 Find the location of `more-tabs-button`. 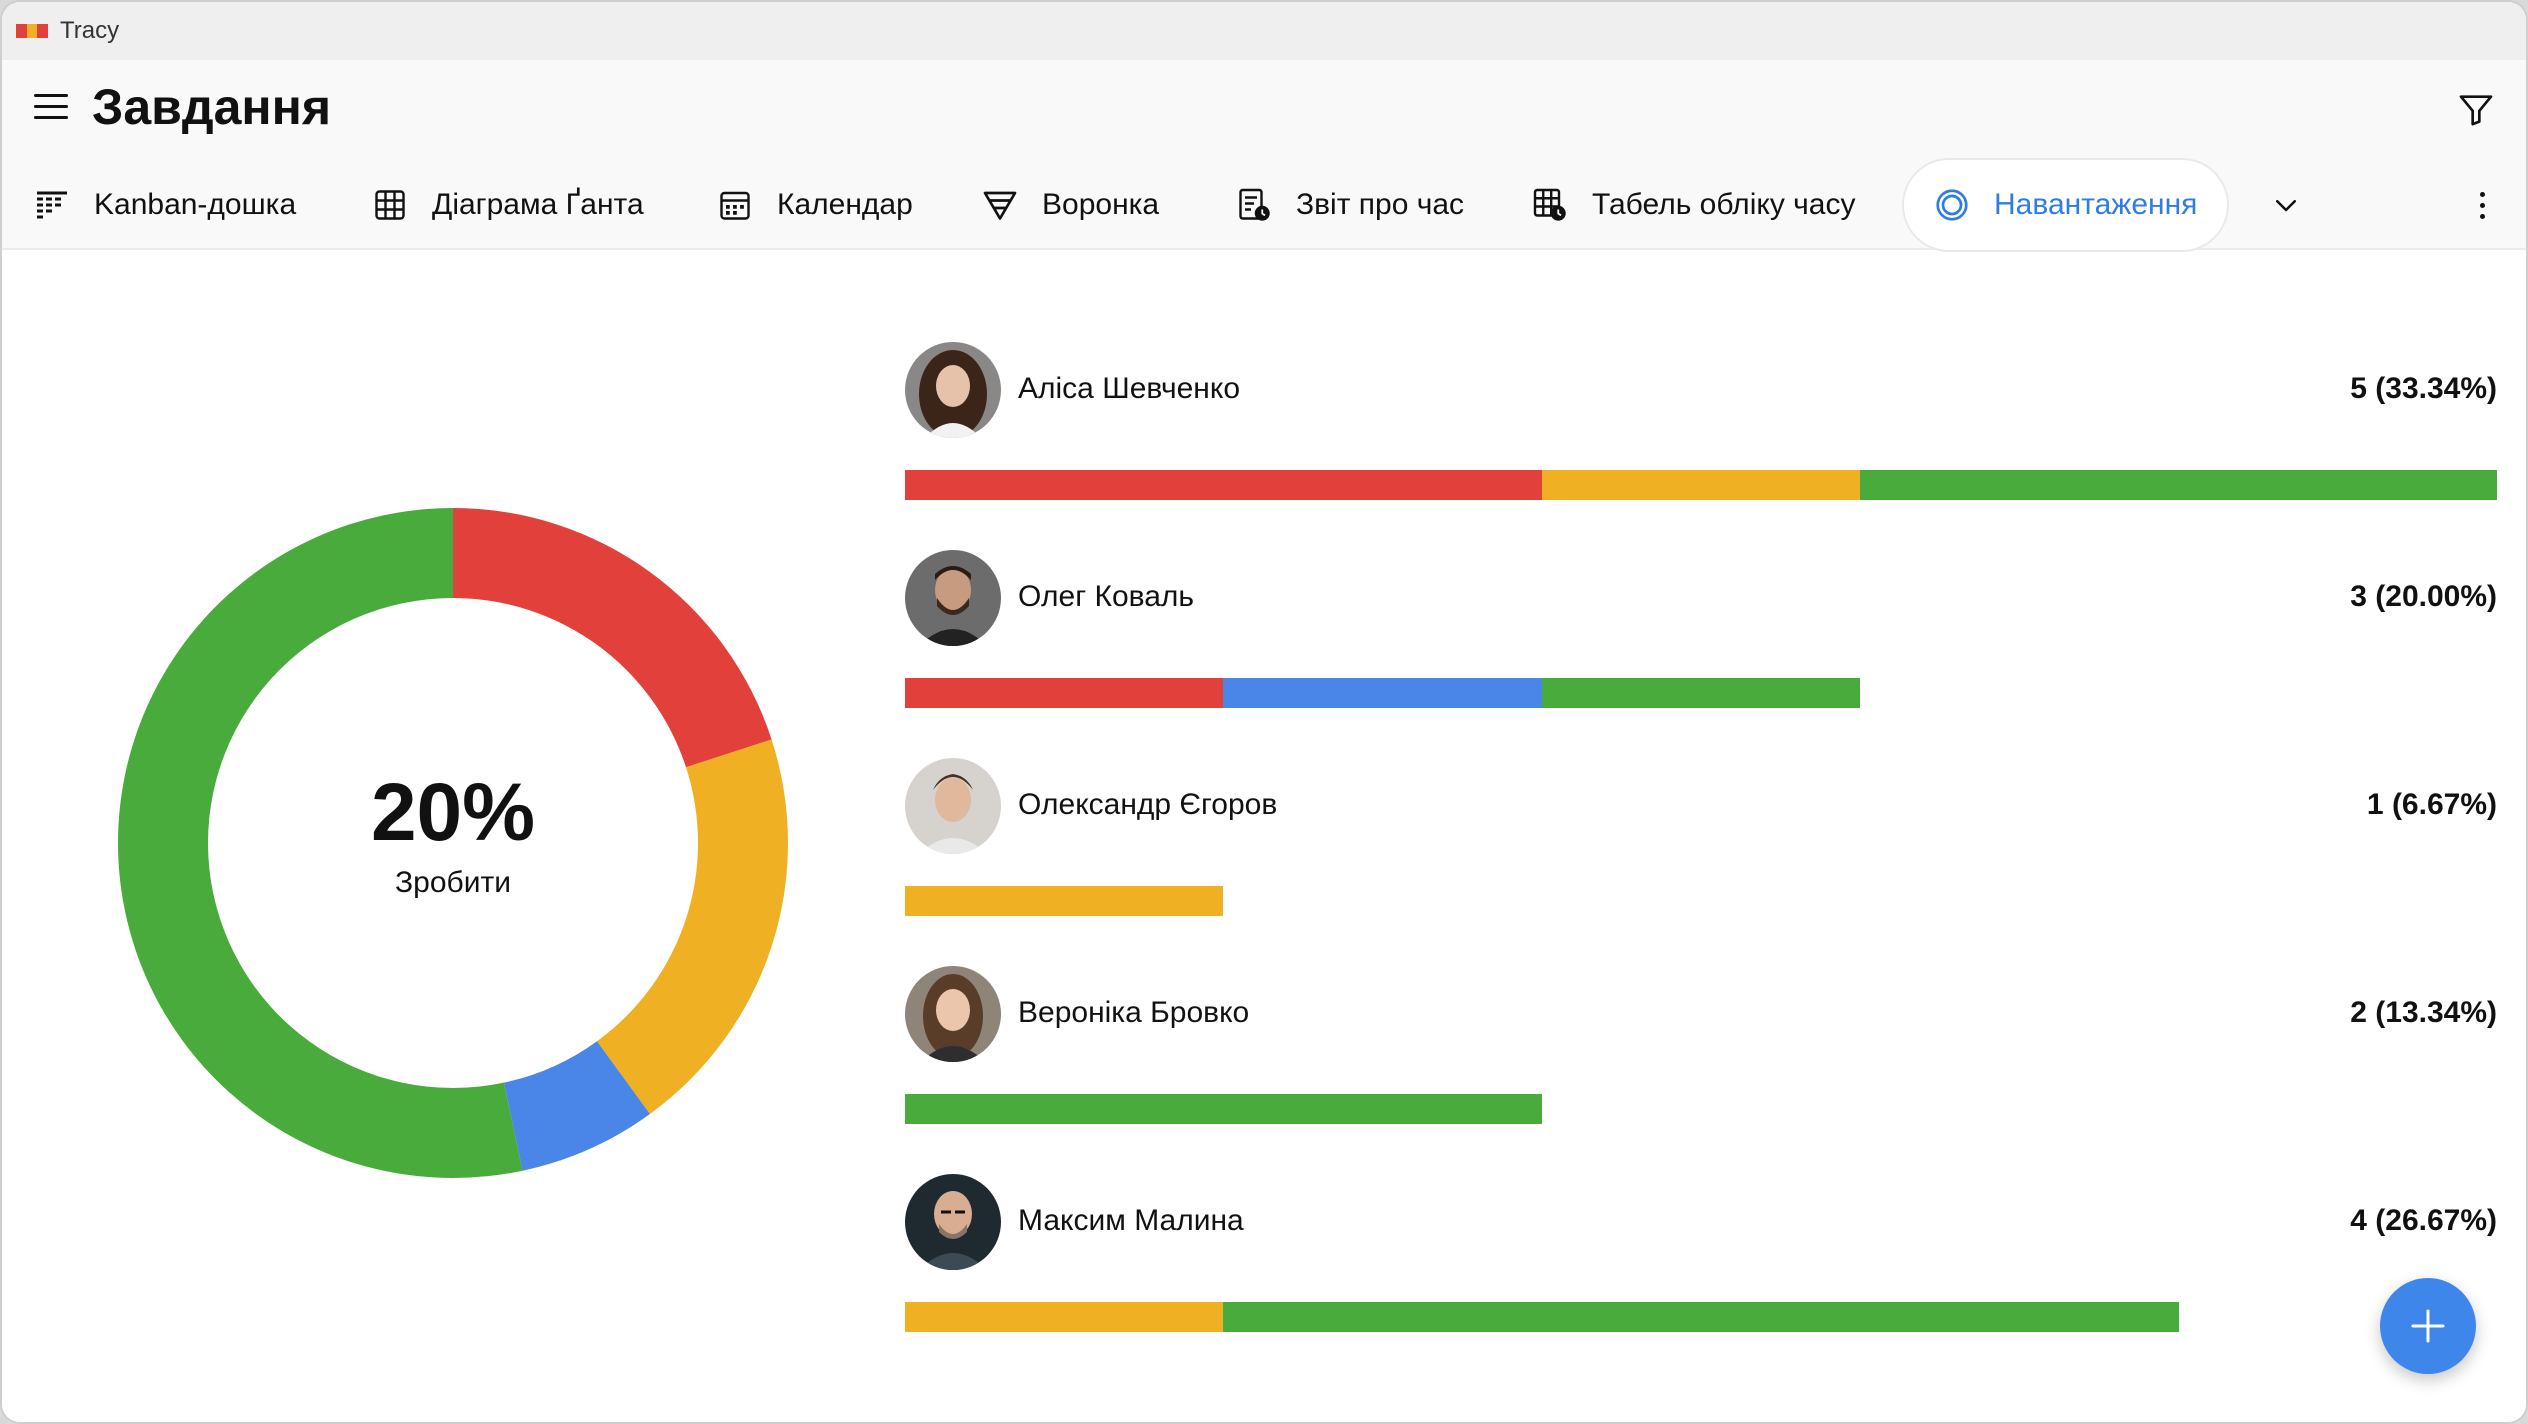

more-tabs-button is located at coordinates (2286, 205).